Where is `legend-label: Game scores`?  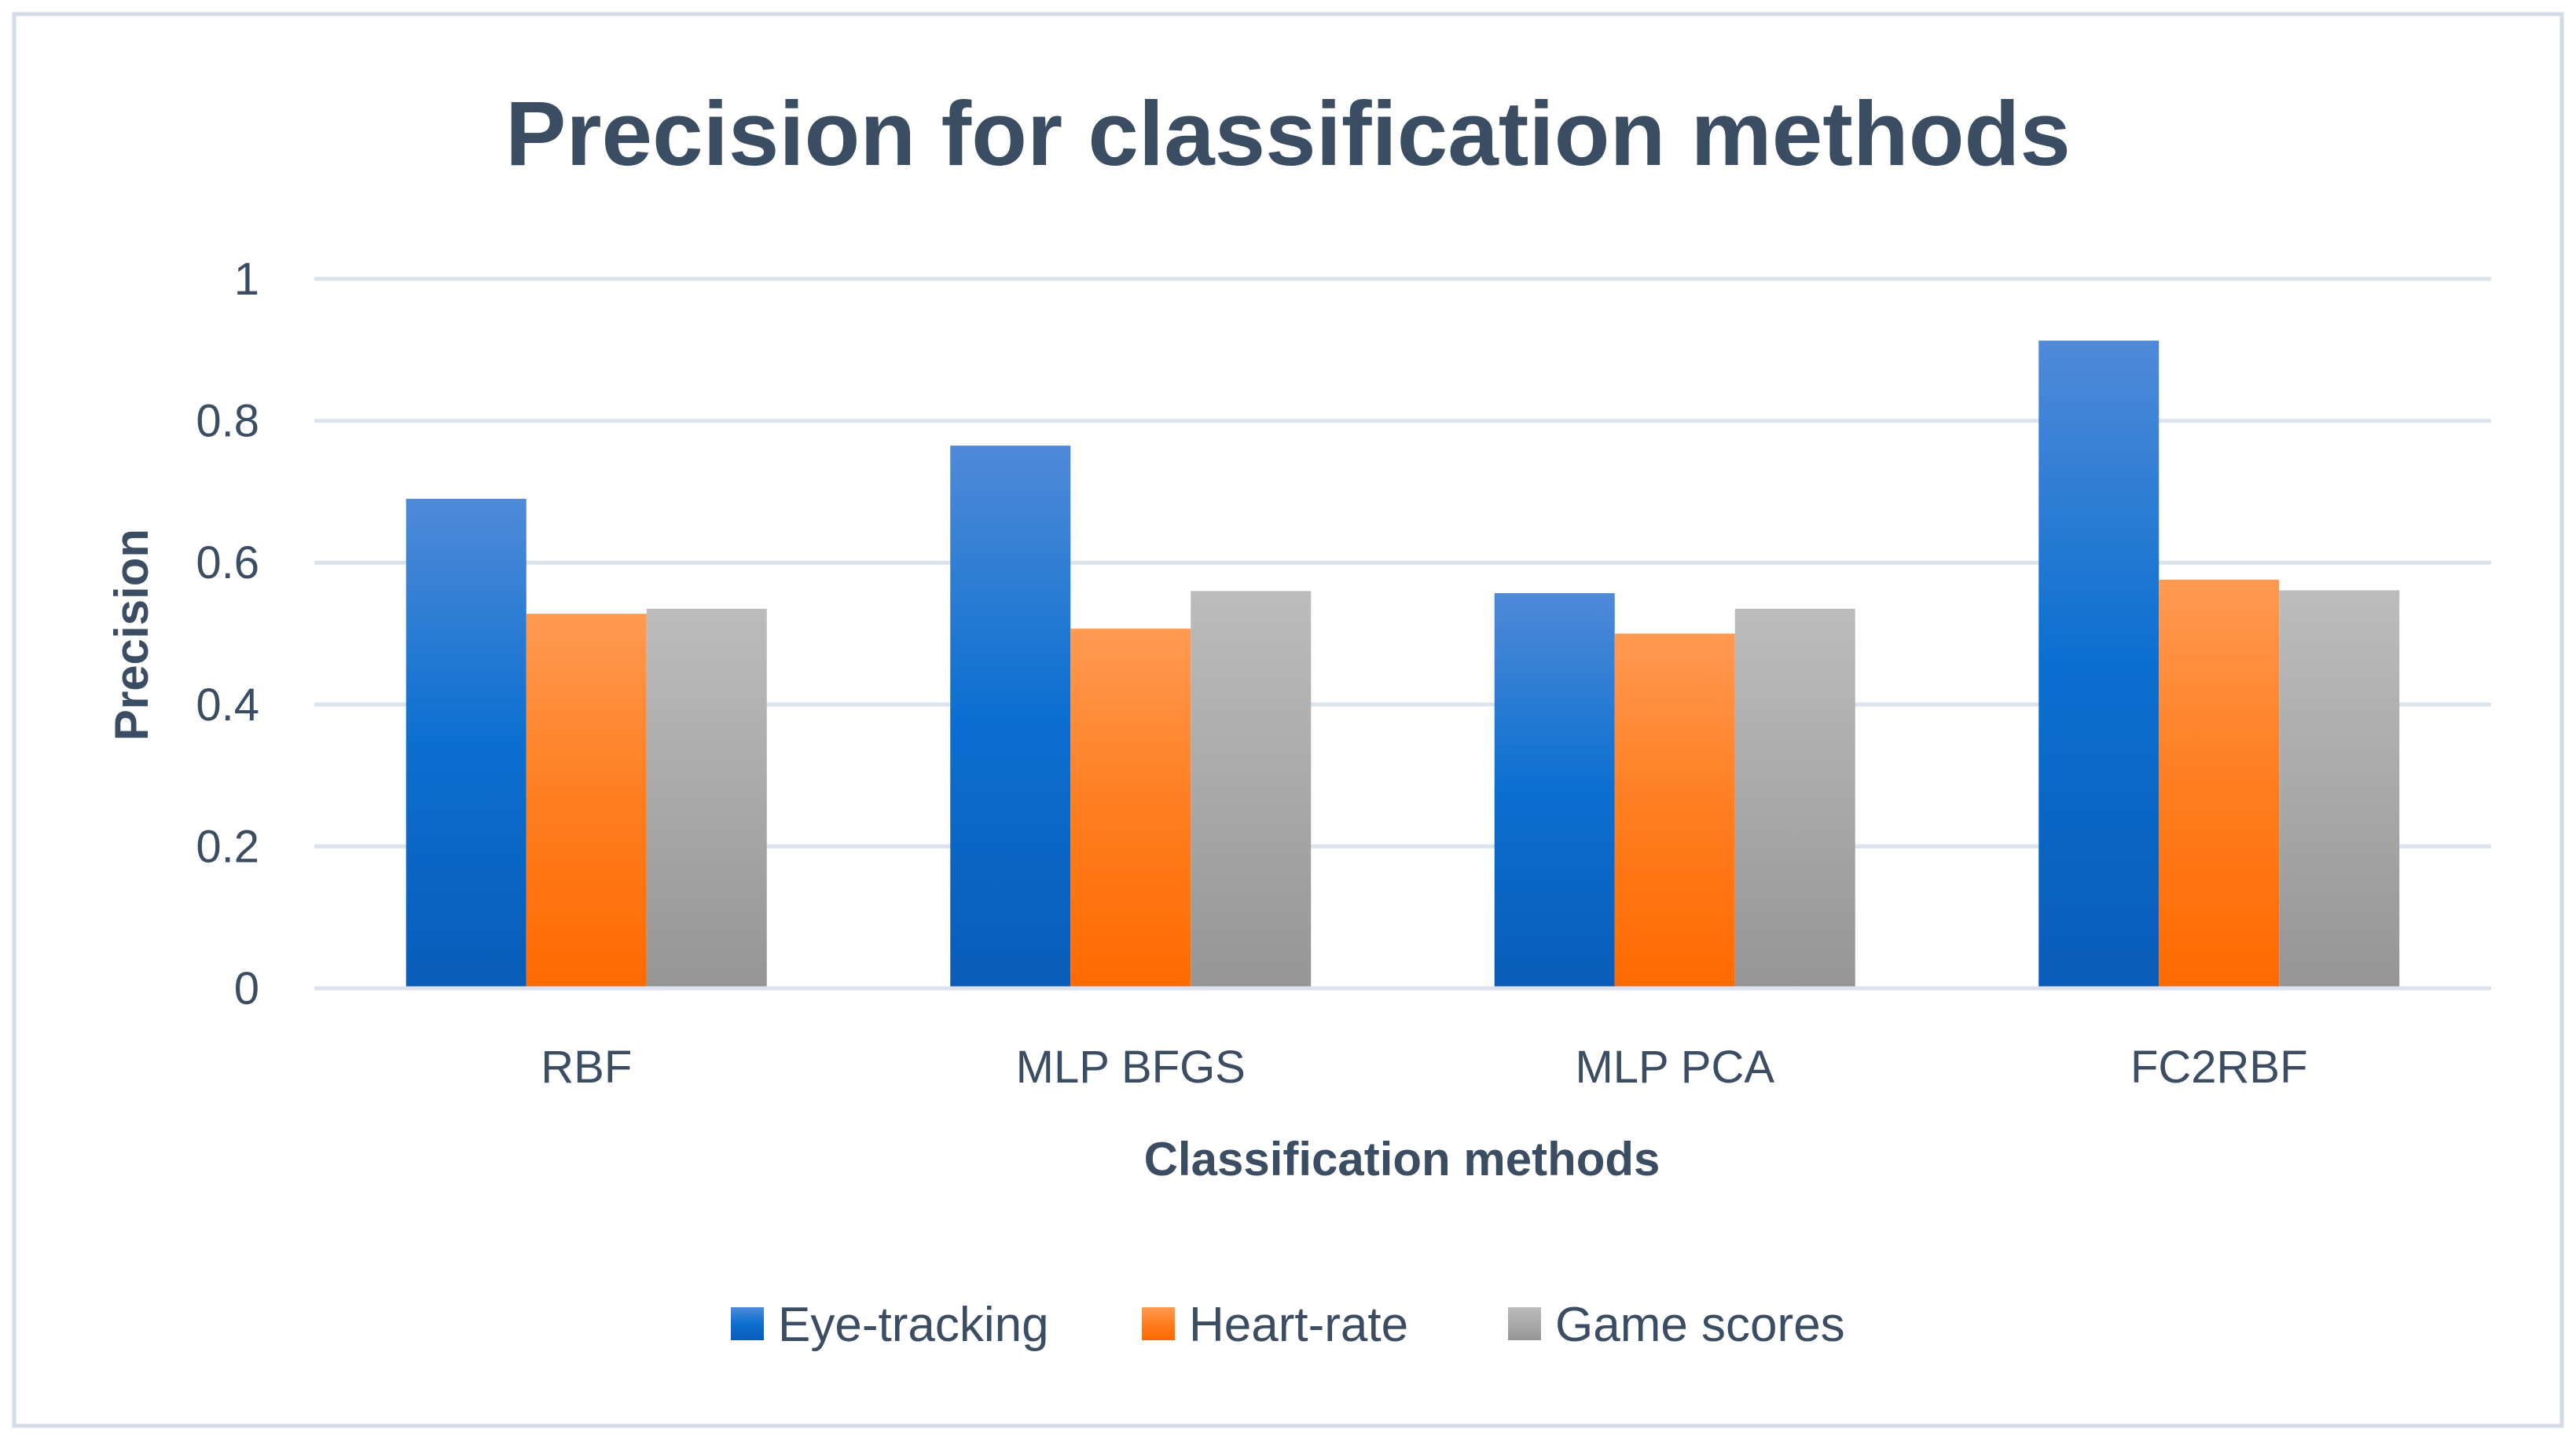 legend-label: Game scores is located at coordinates (1700, 1325).